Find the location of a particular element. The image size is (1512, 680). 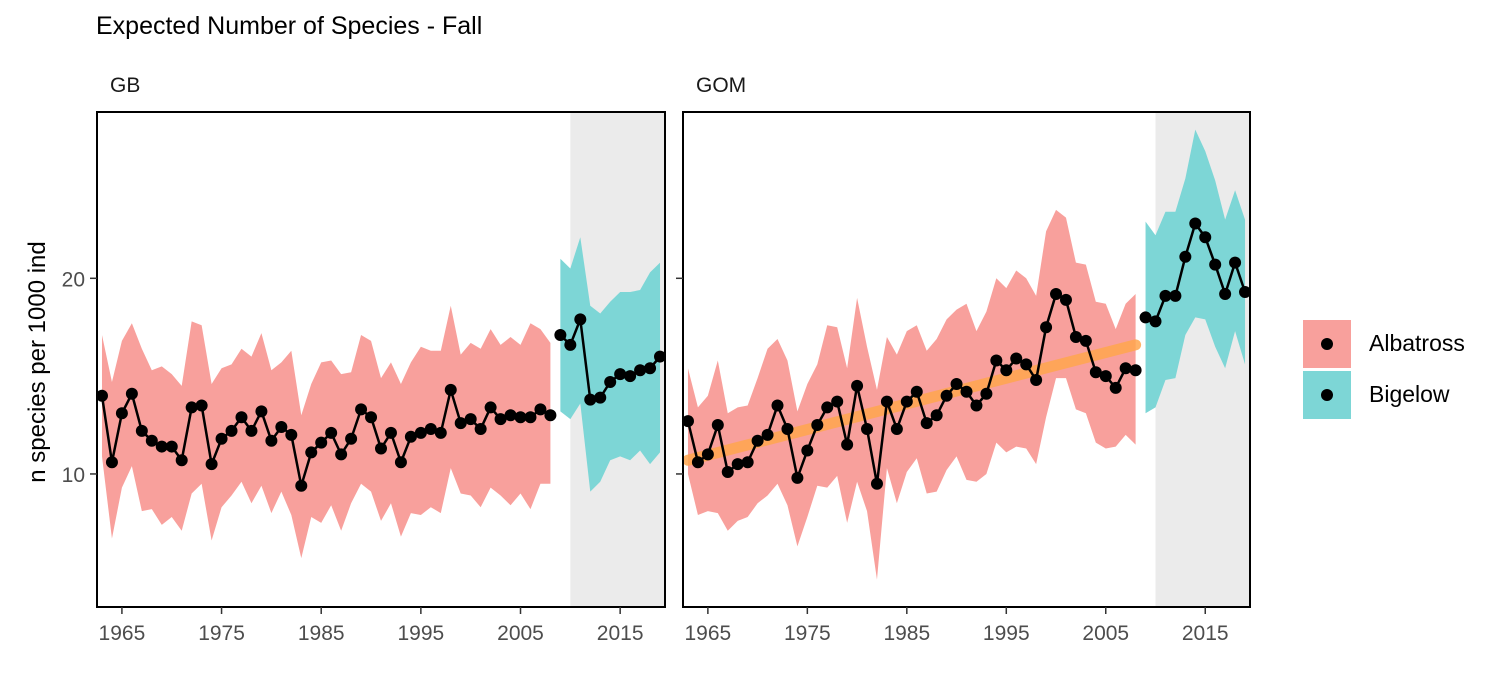

data-point-albatross-gom-1980 is located at coordinates (857, 385).